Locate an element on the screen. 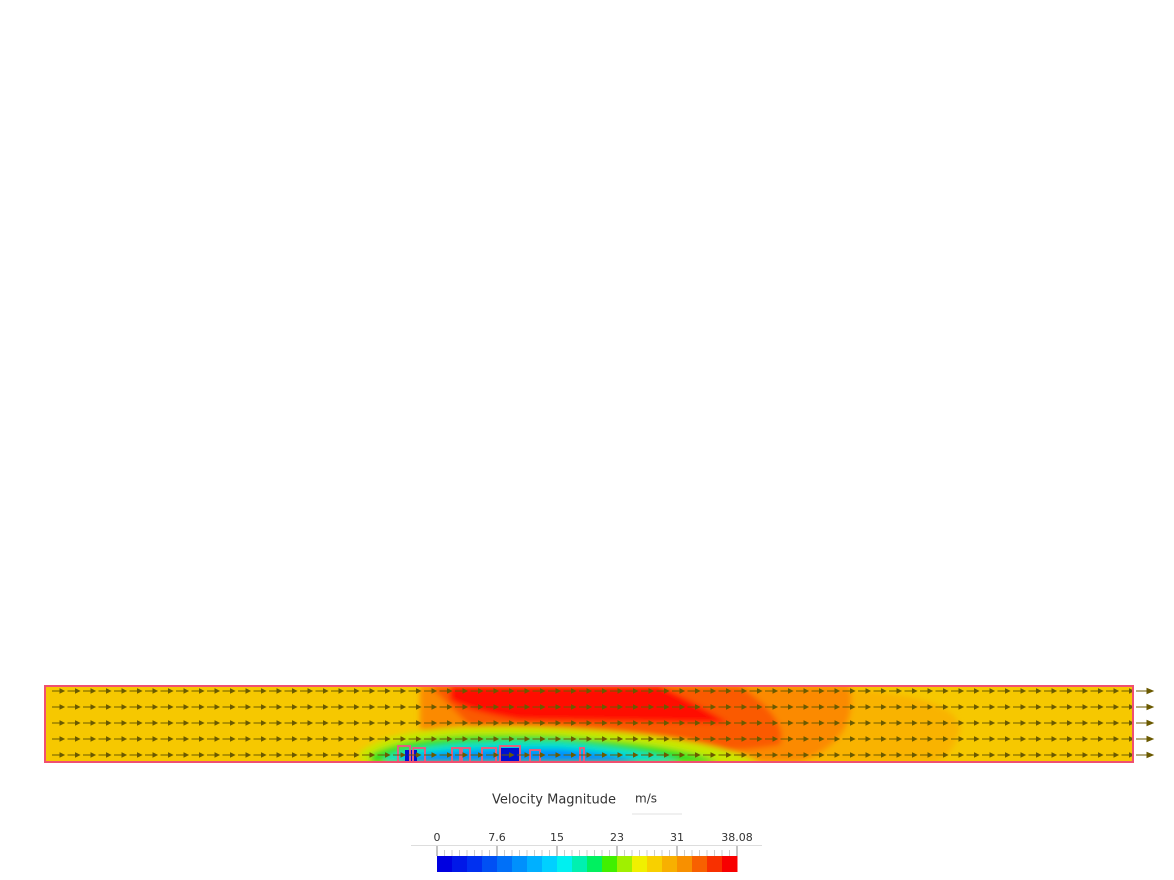  legend-title: Velocity Magnitude is located at coordinates (554, 800).